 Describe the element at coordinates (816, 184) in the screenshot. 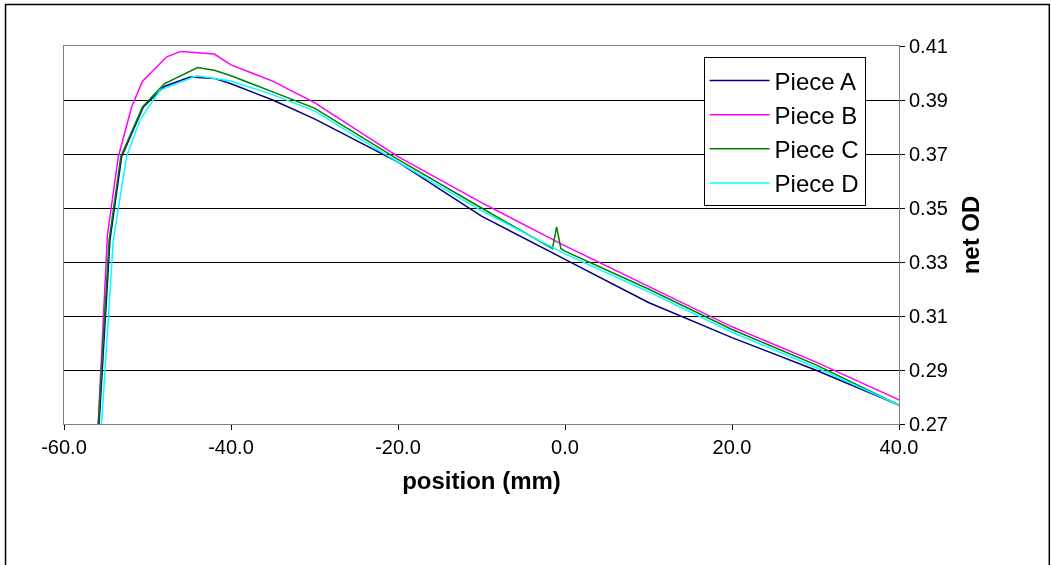

I see `legend-label: Piece D` at that location.